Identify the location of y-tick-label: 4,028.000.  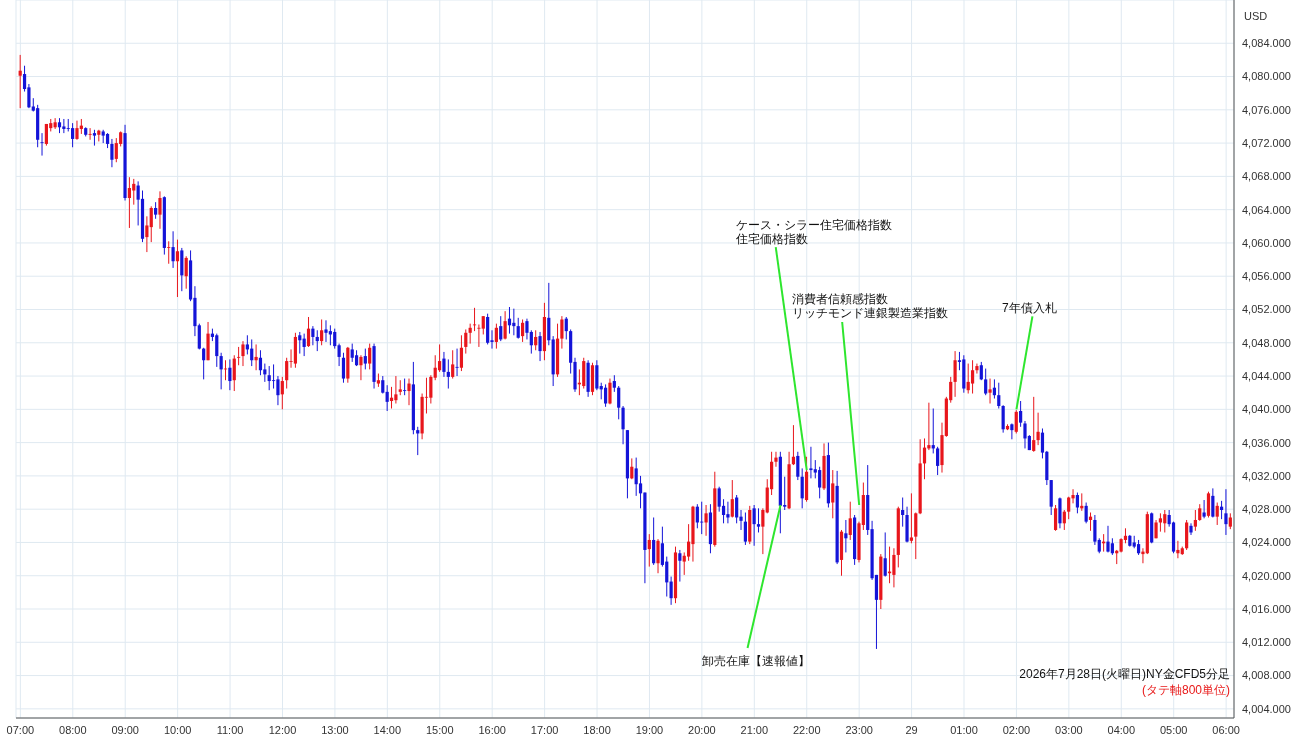
(1266, 509).